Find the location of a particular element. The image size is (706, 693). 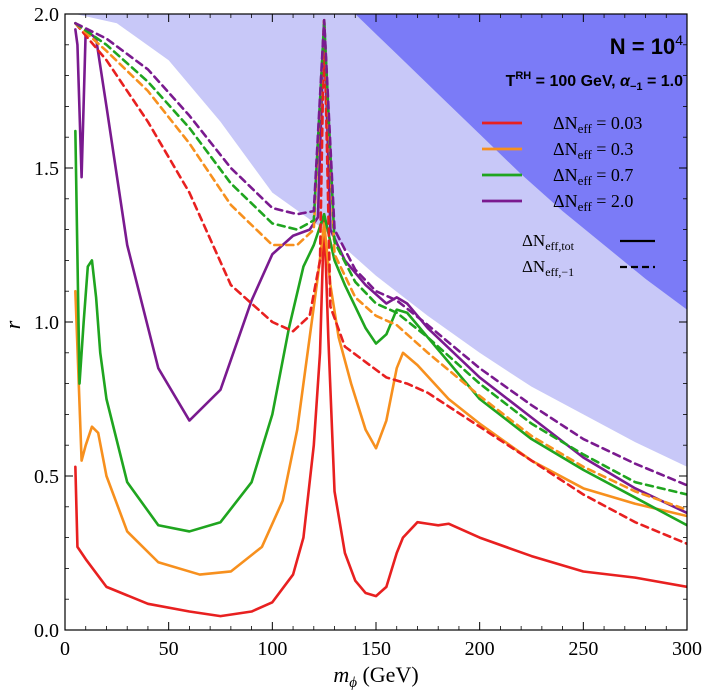

legend-label: ΔNeff = 2.0 is located at coordinates (593, 202).